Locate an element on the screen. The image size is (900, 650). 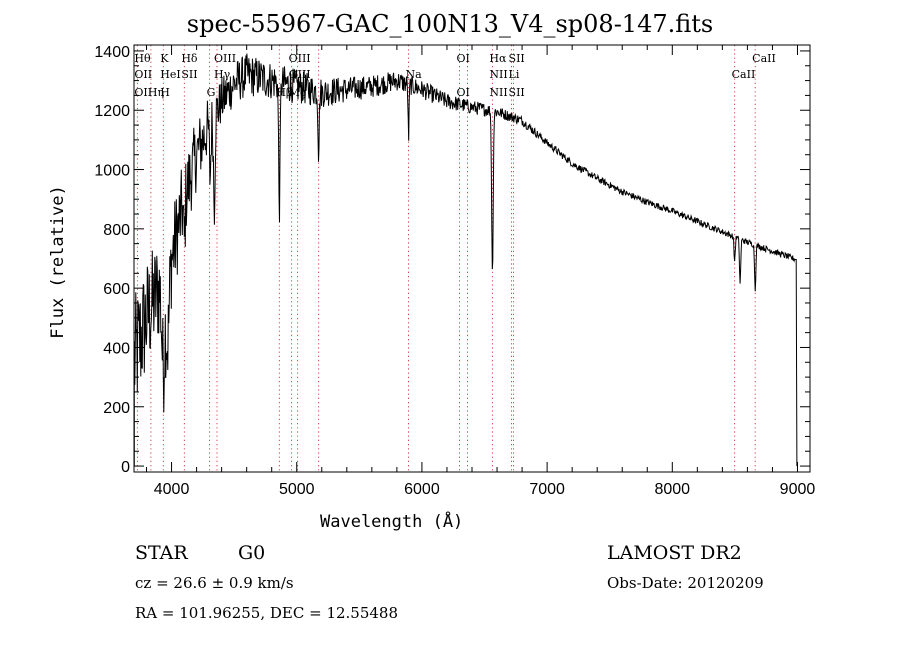
line-marker-label: Hγ is located at coordinates (222, 74).